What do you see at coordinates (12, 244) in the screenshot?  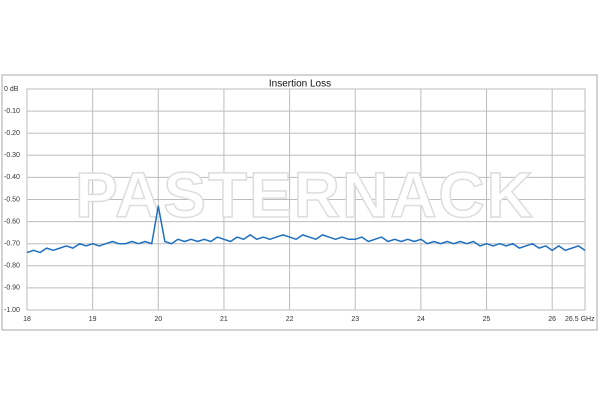 I see `y-tick-label: -0.70` at bounding box center [12, 244].